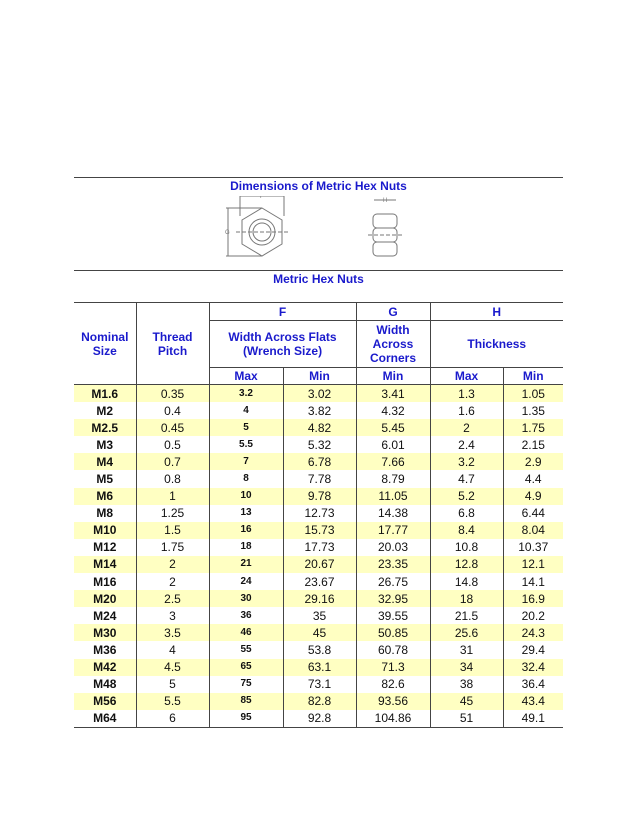 Image resolution: width=638 pixels, height=826 pixels. What do you see at coordinates (319, 684) in the screenshot?
I see `table-row: M48 5 75 73.1 82.6 38 36.4` at bounding box center [319, 684].